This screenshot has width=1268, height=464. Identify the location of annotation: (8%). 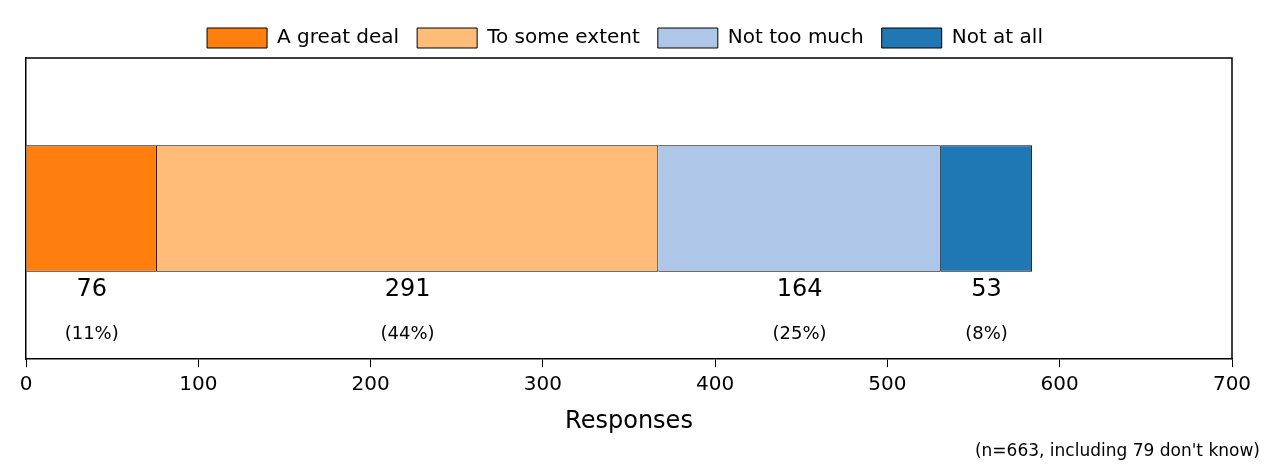
(986, 332).